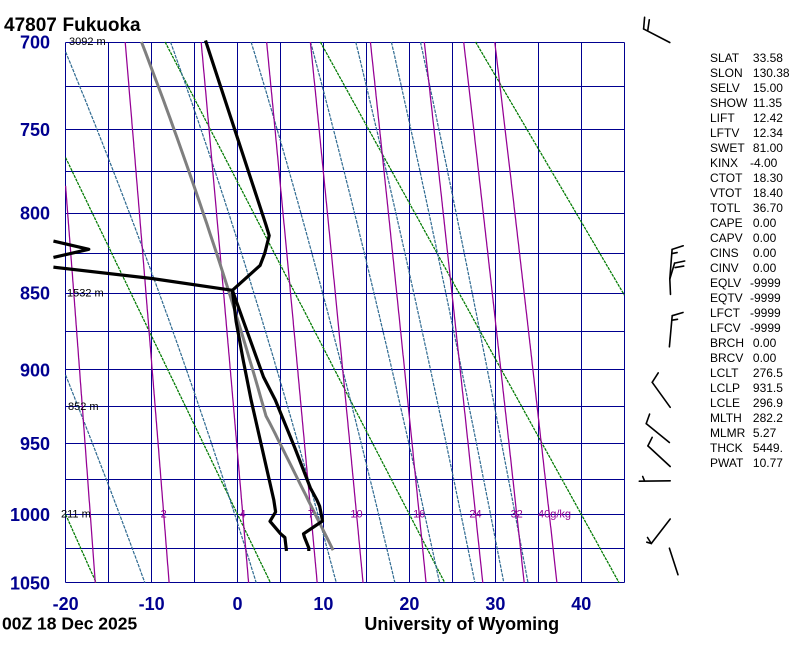 Image resolution: width=800 pixels, height=645 pixels. I want to click on svg-text: 130.38, so click(771, 73).